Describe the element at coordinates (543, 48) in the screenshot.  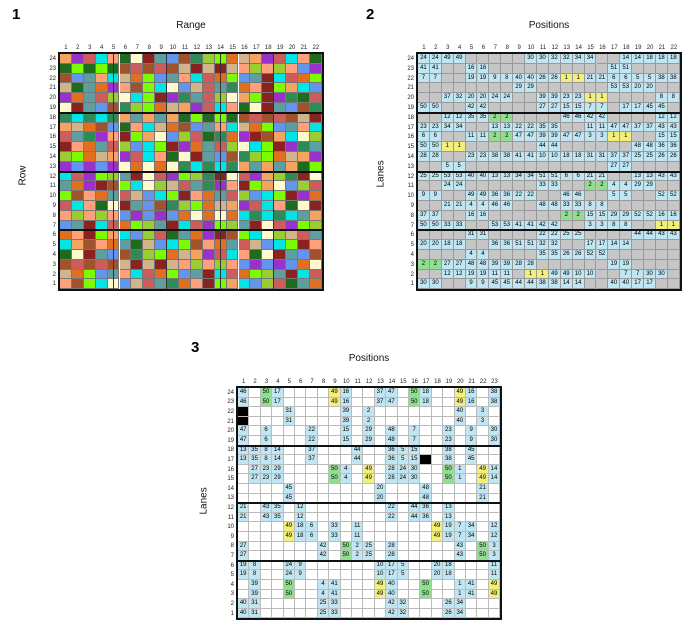
I see `p2-col-tick: 11` at that location.